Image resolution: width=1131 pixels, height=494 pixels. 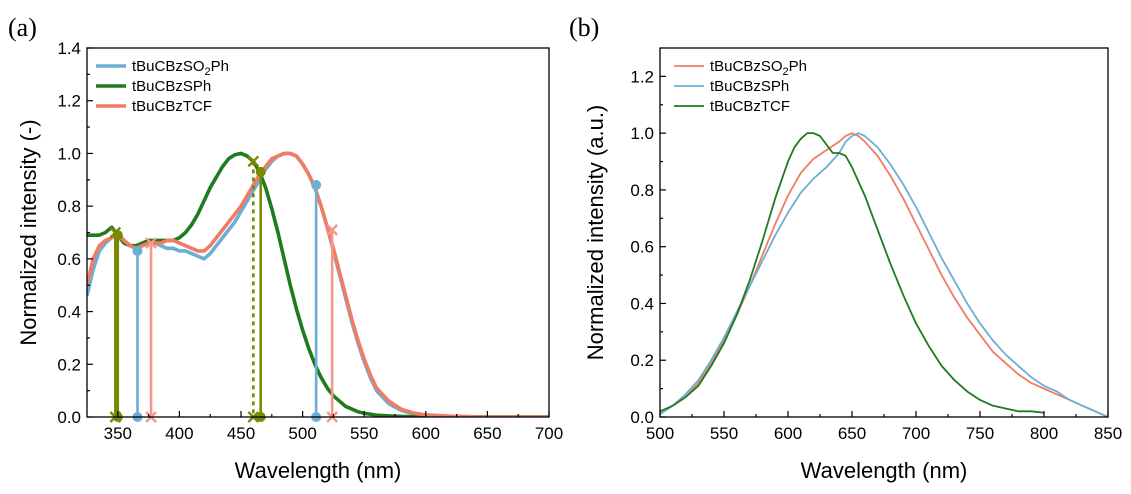 What do you see at coordinates (788, 433) in the screenshot?
I see `x-tick-label-2: 600` at bounding box center [788, 433].